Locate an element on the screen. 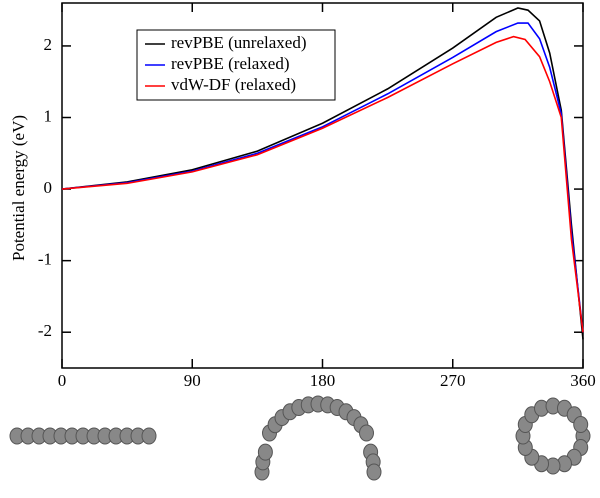 The image size is (600, 498). legend-label: vdW-DF (relaxed) is located at coordinates (233, 84).